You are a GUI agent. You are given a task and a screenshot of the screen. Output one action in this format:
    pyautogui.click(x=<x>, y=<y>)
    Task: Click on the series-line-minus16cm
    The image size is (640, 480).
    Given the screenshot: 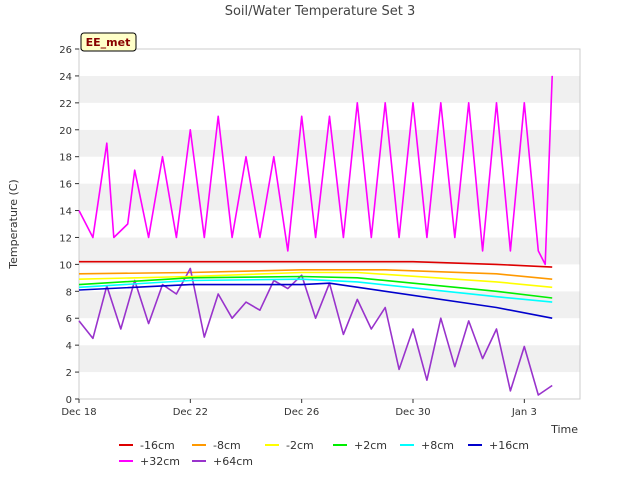 What is the action you would take?
    pyautogui.click(x=316, y=264)
    